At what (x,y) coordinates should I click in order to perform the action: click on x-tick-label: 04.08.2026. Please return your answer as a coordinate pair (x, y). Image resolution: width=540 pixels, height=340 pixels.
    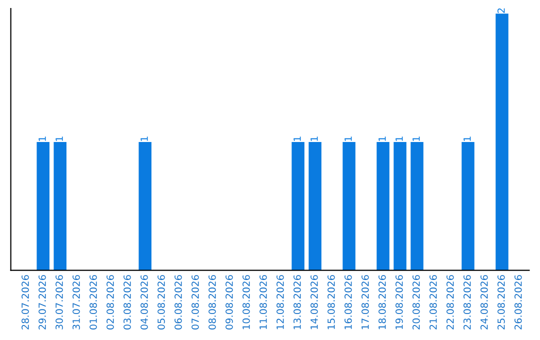
    Looking at the image, I should click on (144, 302).